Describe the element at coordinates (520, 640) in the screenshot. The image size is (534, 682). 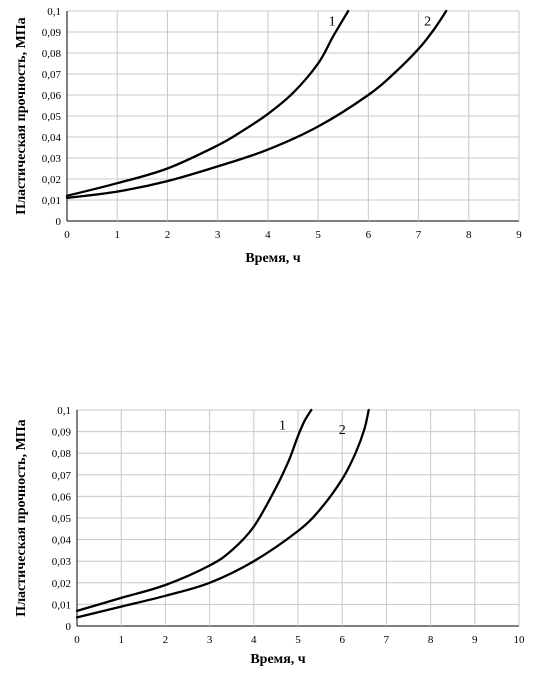
I see `x-tick-label: 10` at that location.